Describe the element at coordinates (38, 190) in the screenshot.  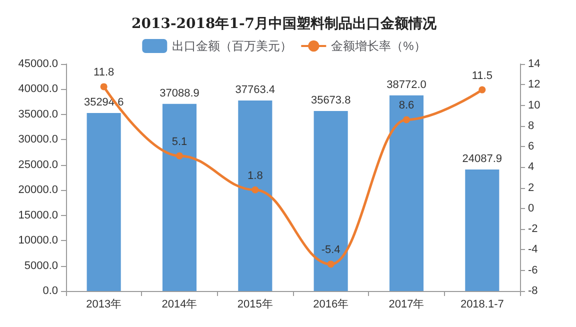
I see `y-tick-label: 20000.0` at that location.